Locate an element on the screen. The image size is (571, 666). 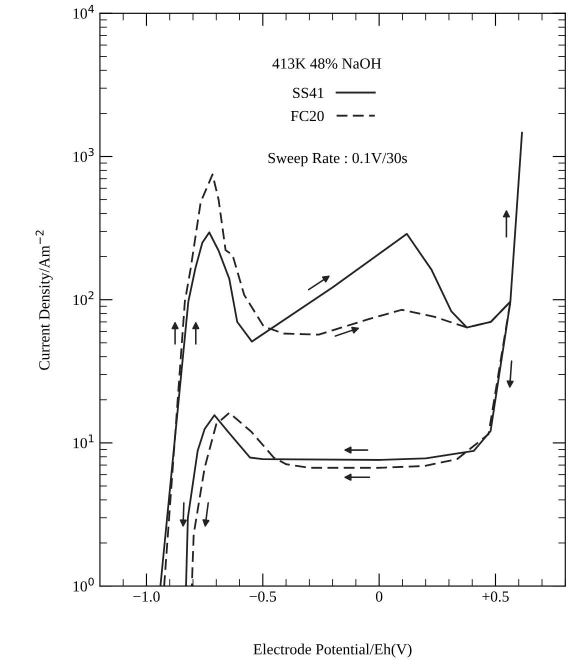
x-tick-label: 0 is located at coordinates (379, 596).